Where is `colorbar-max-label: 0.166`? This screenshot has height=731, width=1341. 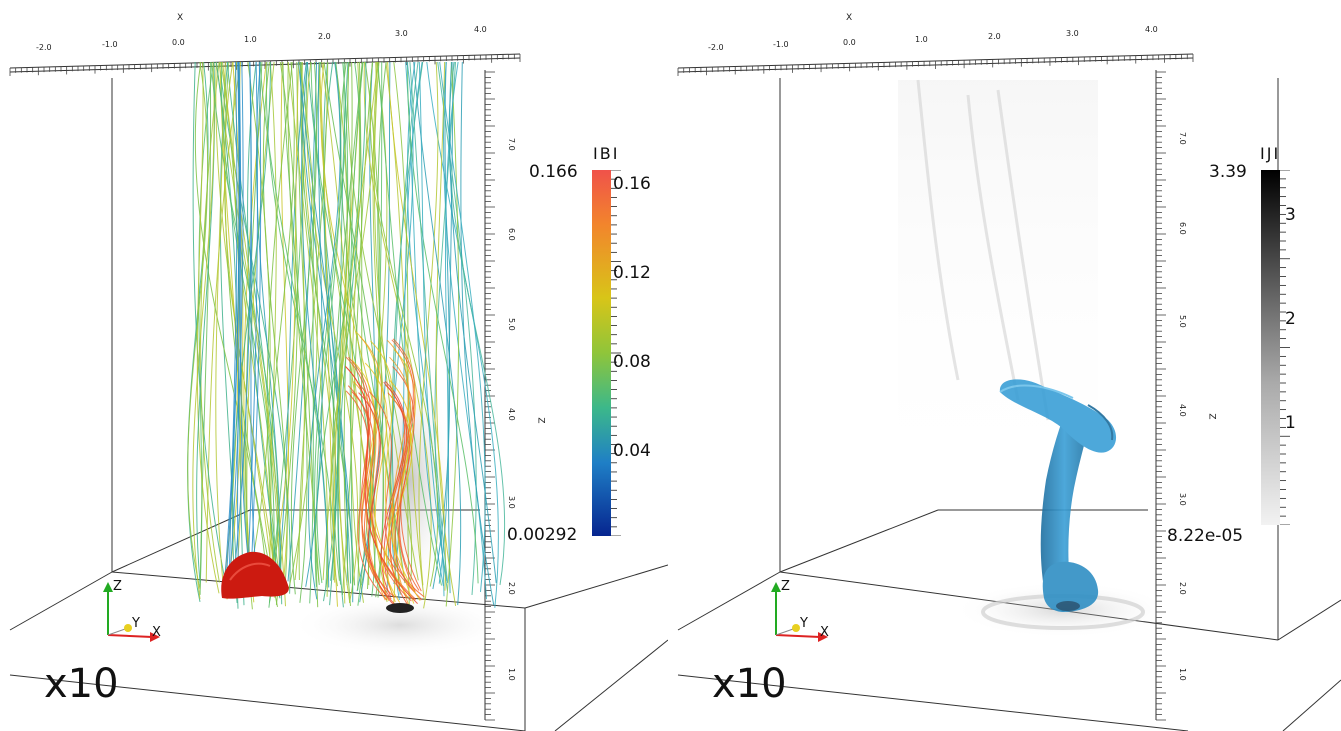 colorbar-max-label: 0.166 is located at coordinates (553, 172).